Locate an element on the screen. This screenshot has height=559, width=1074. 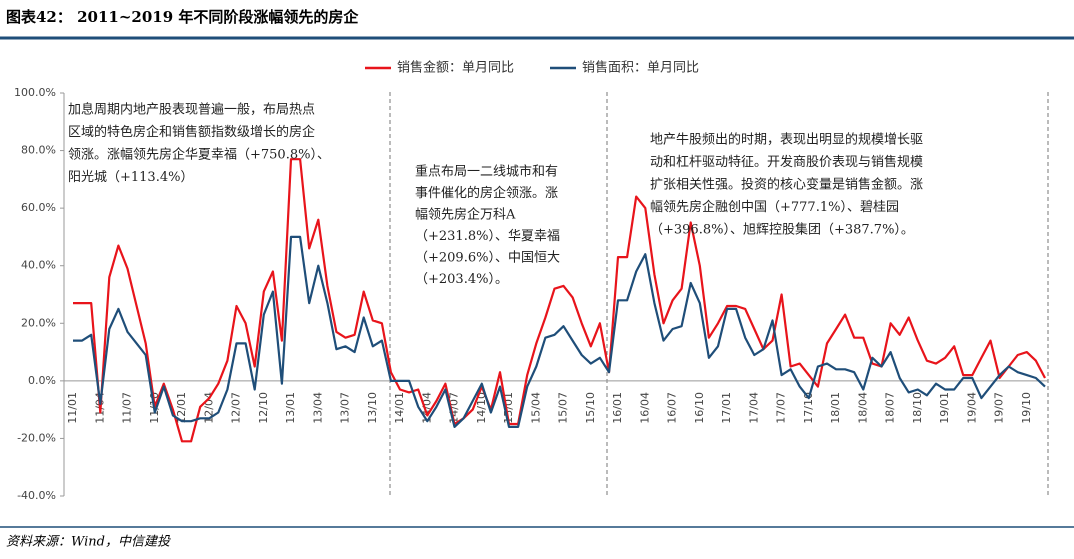
x-tick-label: 17/01 is located at coordinates (726, 408).